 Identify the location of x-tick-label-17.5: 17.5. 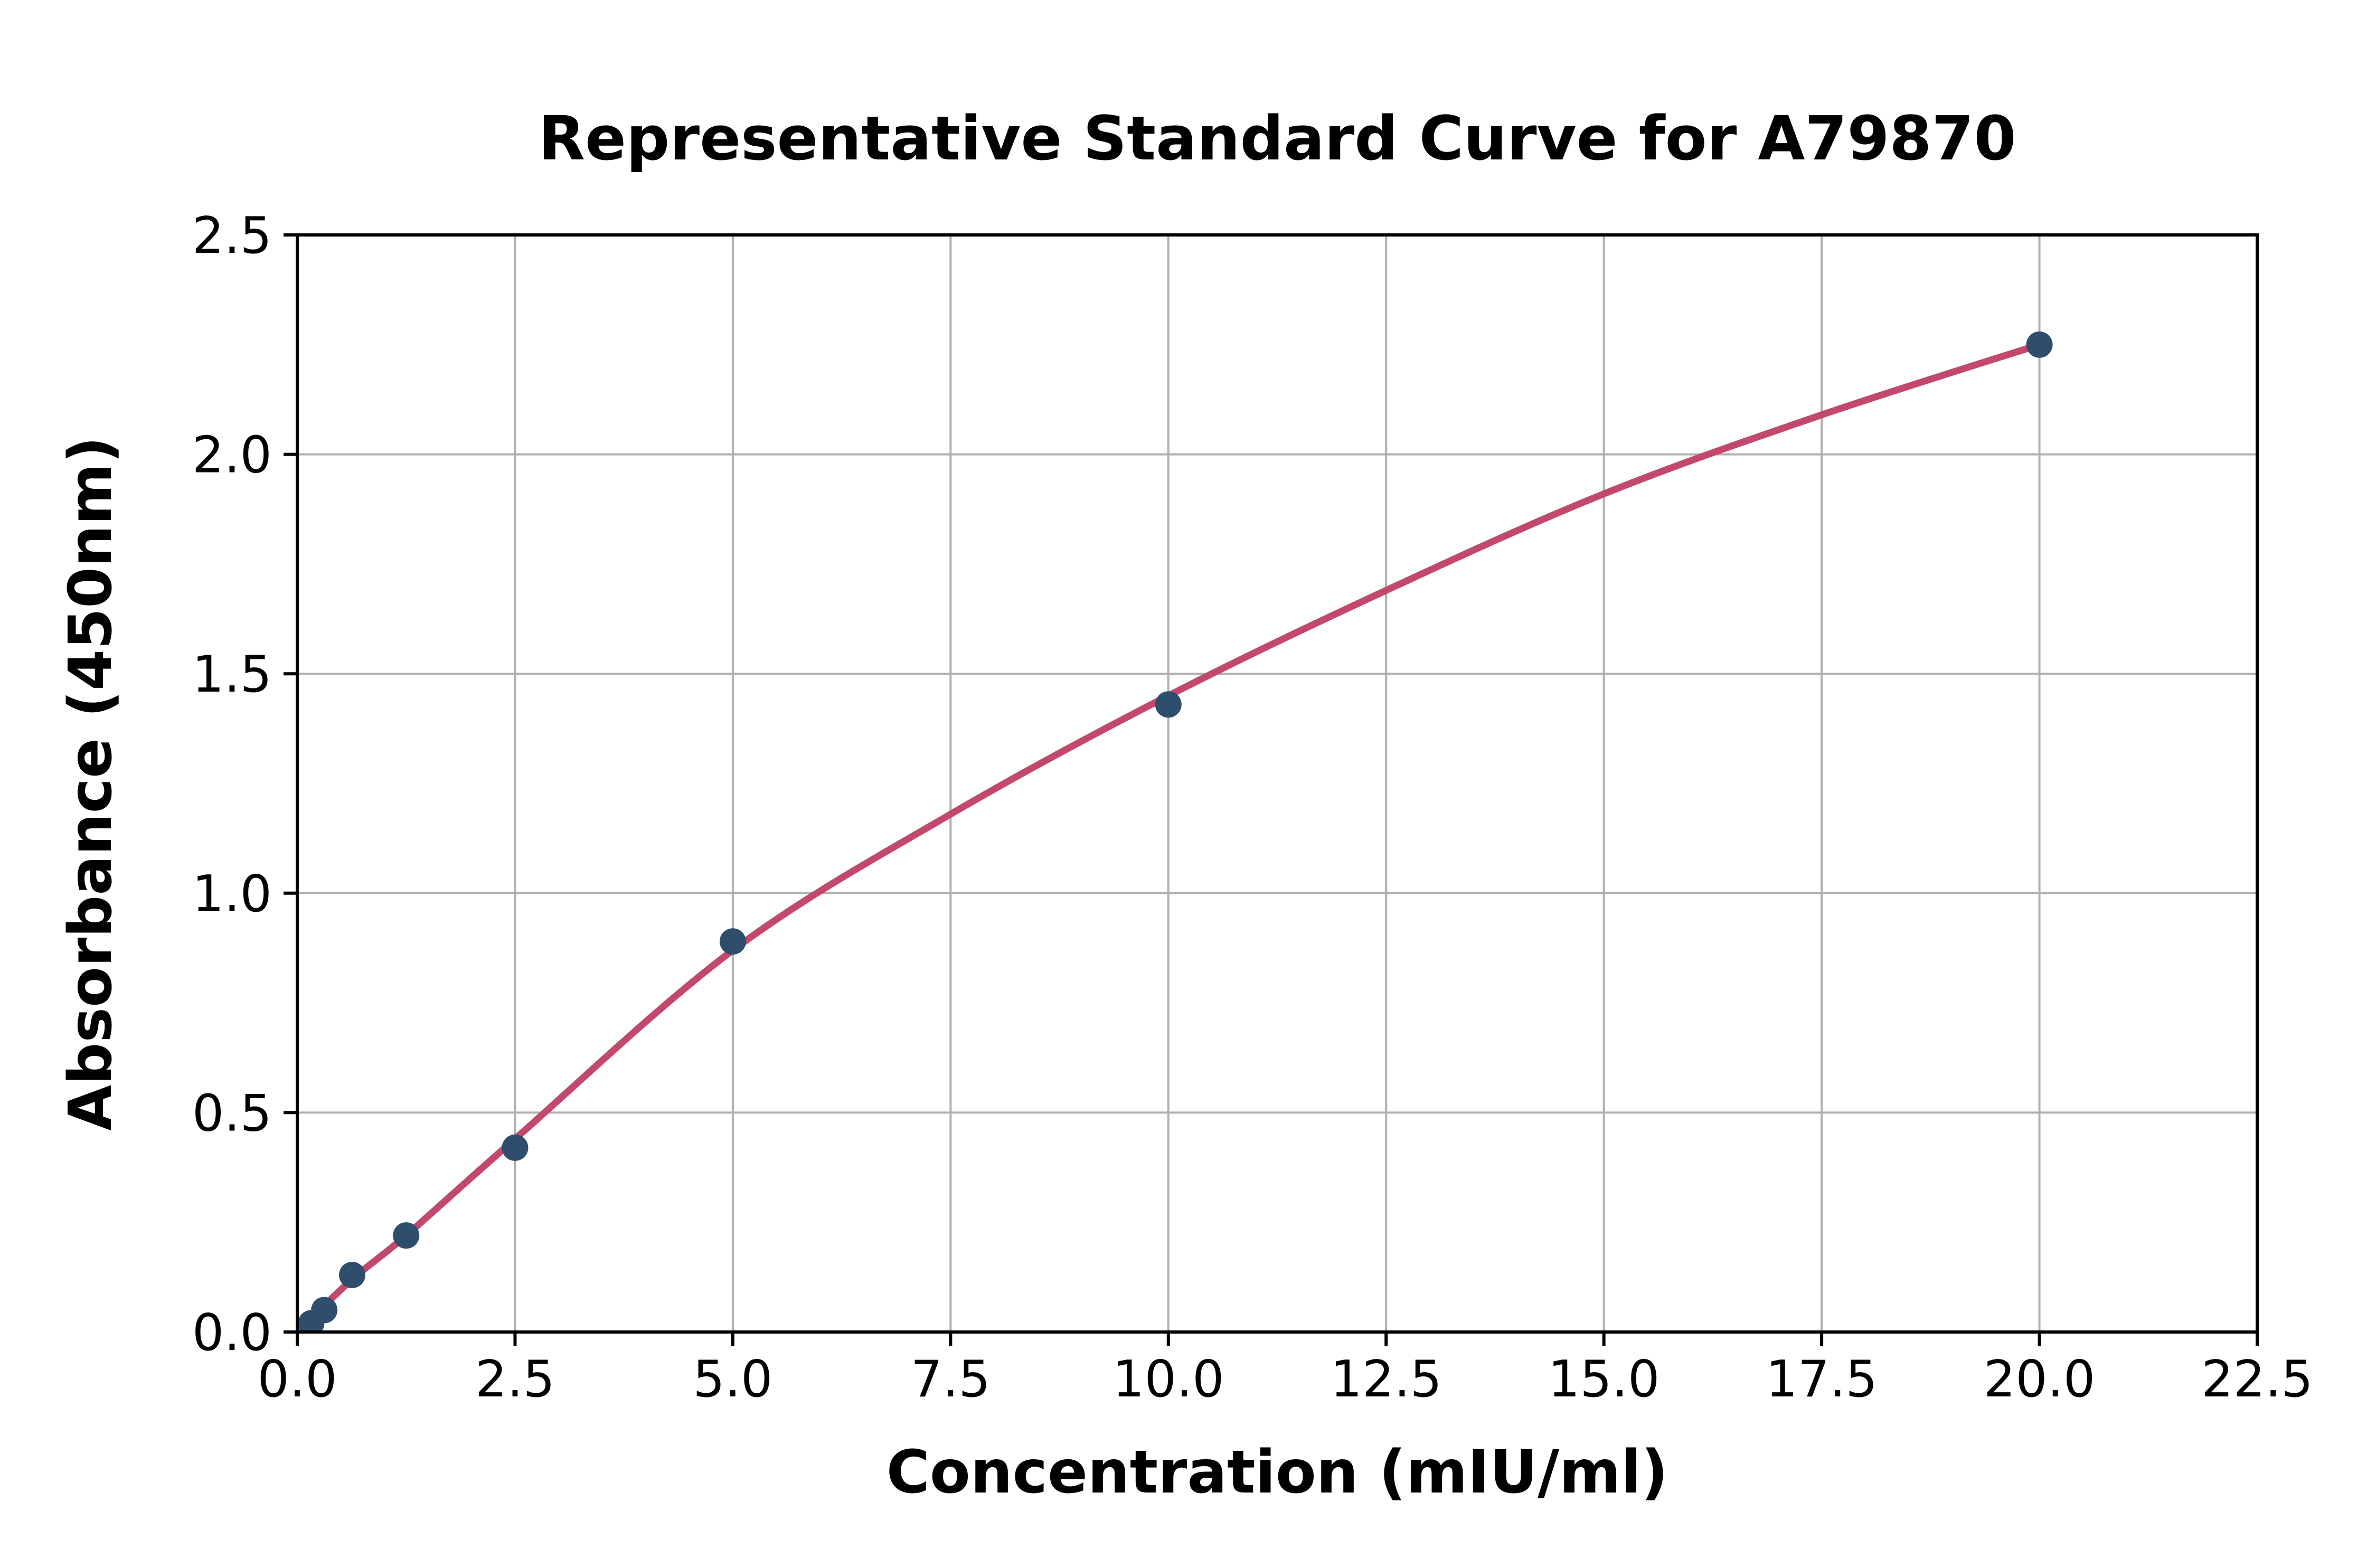
(1822, 1380).